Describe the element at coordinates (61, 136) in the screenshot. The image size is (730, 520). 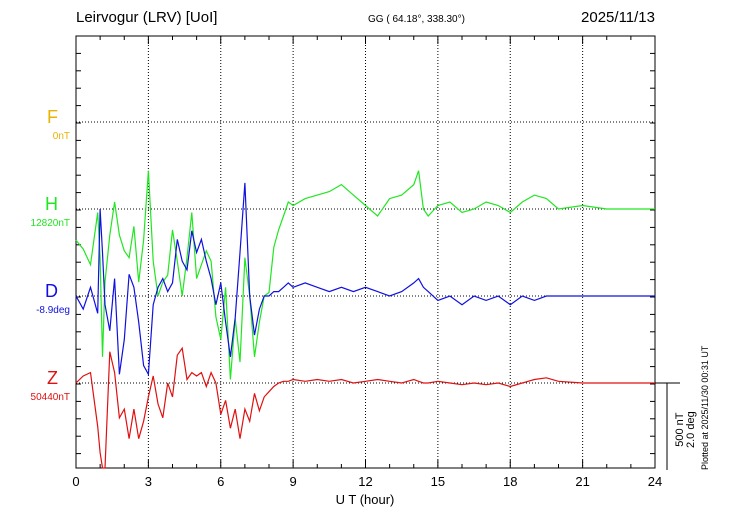
I see `component-baseline-F: 0nT` at that location.